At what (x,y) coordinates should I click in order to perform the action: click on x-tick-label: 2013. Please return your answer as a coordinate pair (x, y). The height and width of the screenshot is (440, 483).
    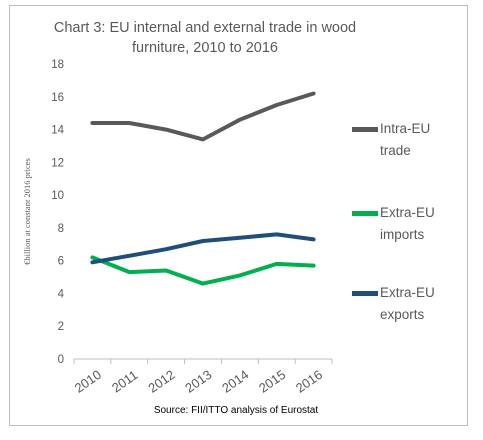
    Looking at the image, I should click on (198, 381).